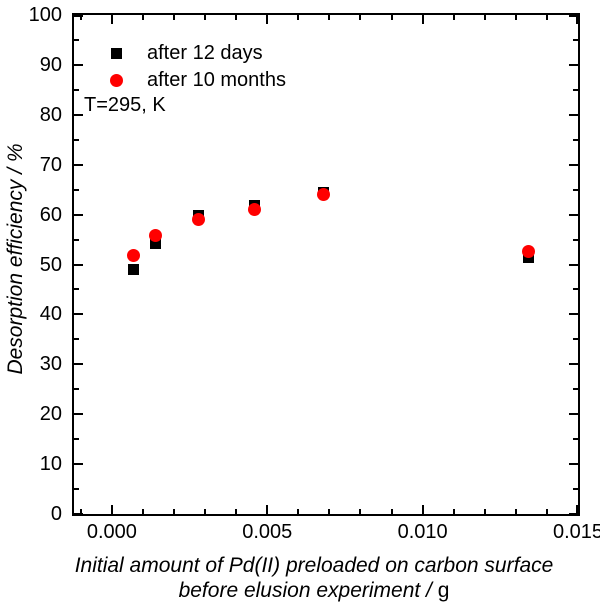 Image resolution: width=600 pixels, height=611 pixels. I want to click on y-tick-label: 50, so click(50, 264).